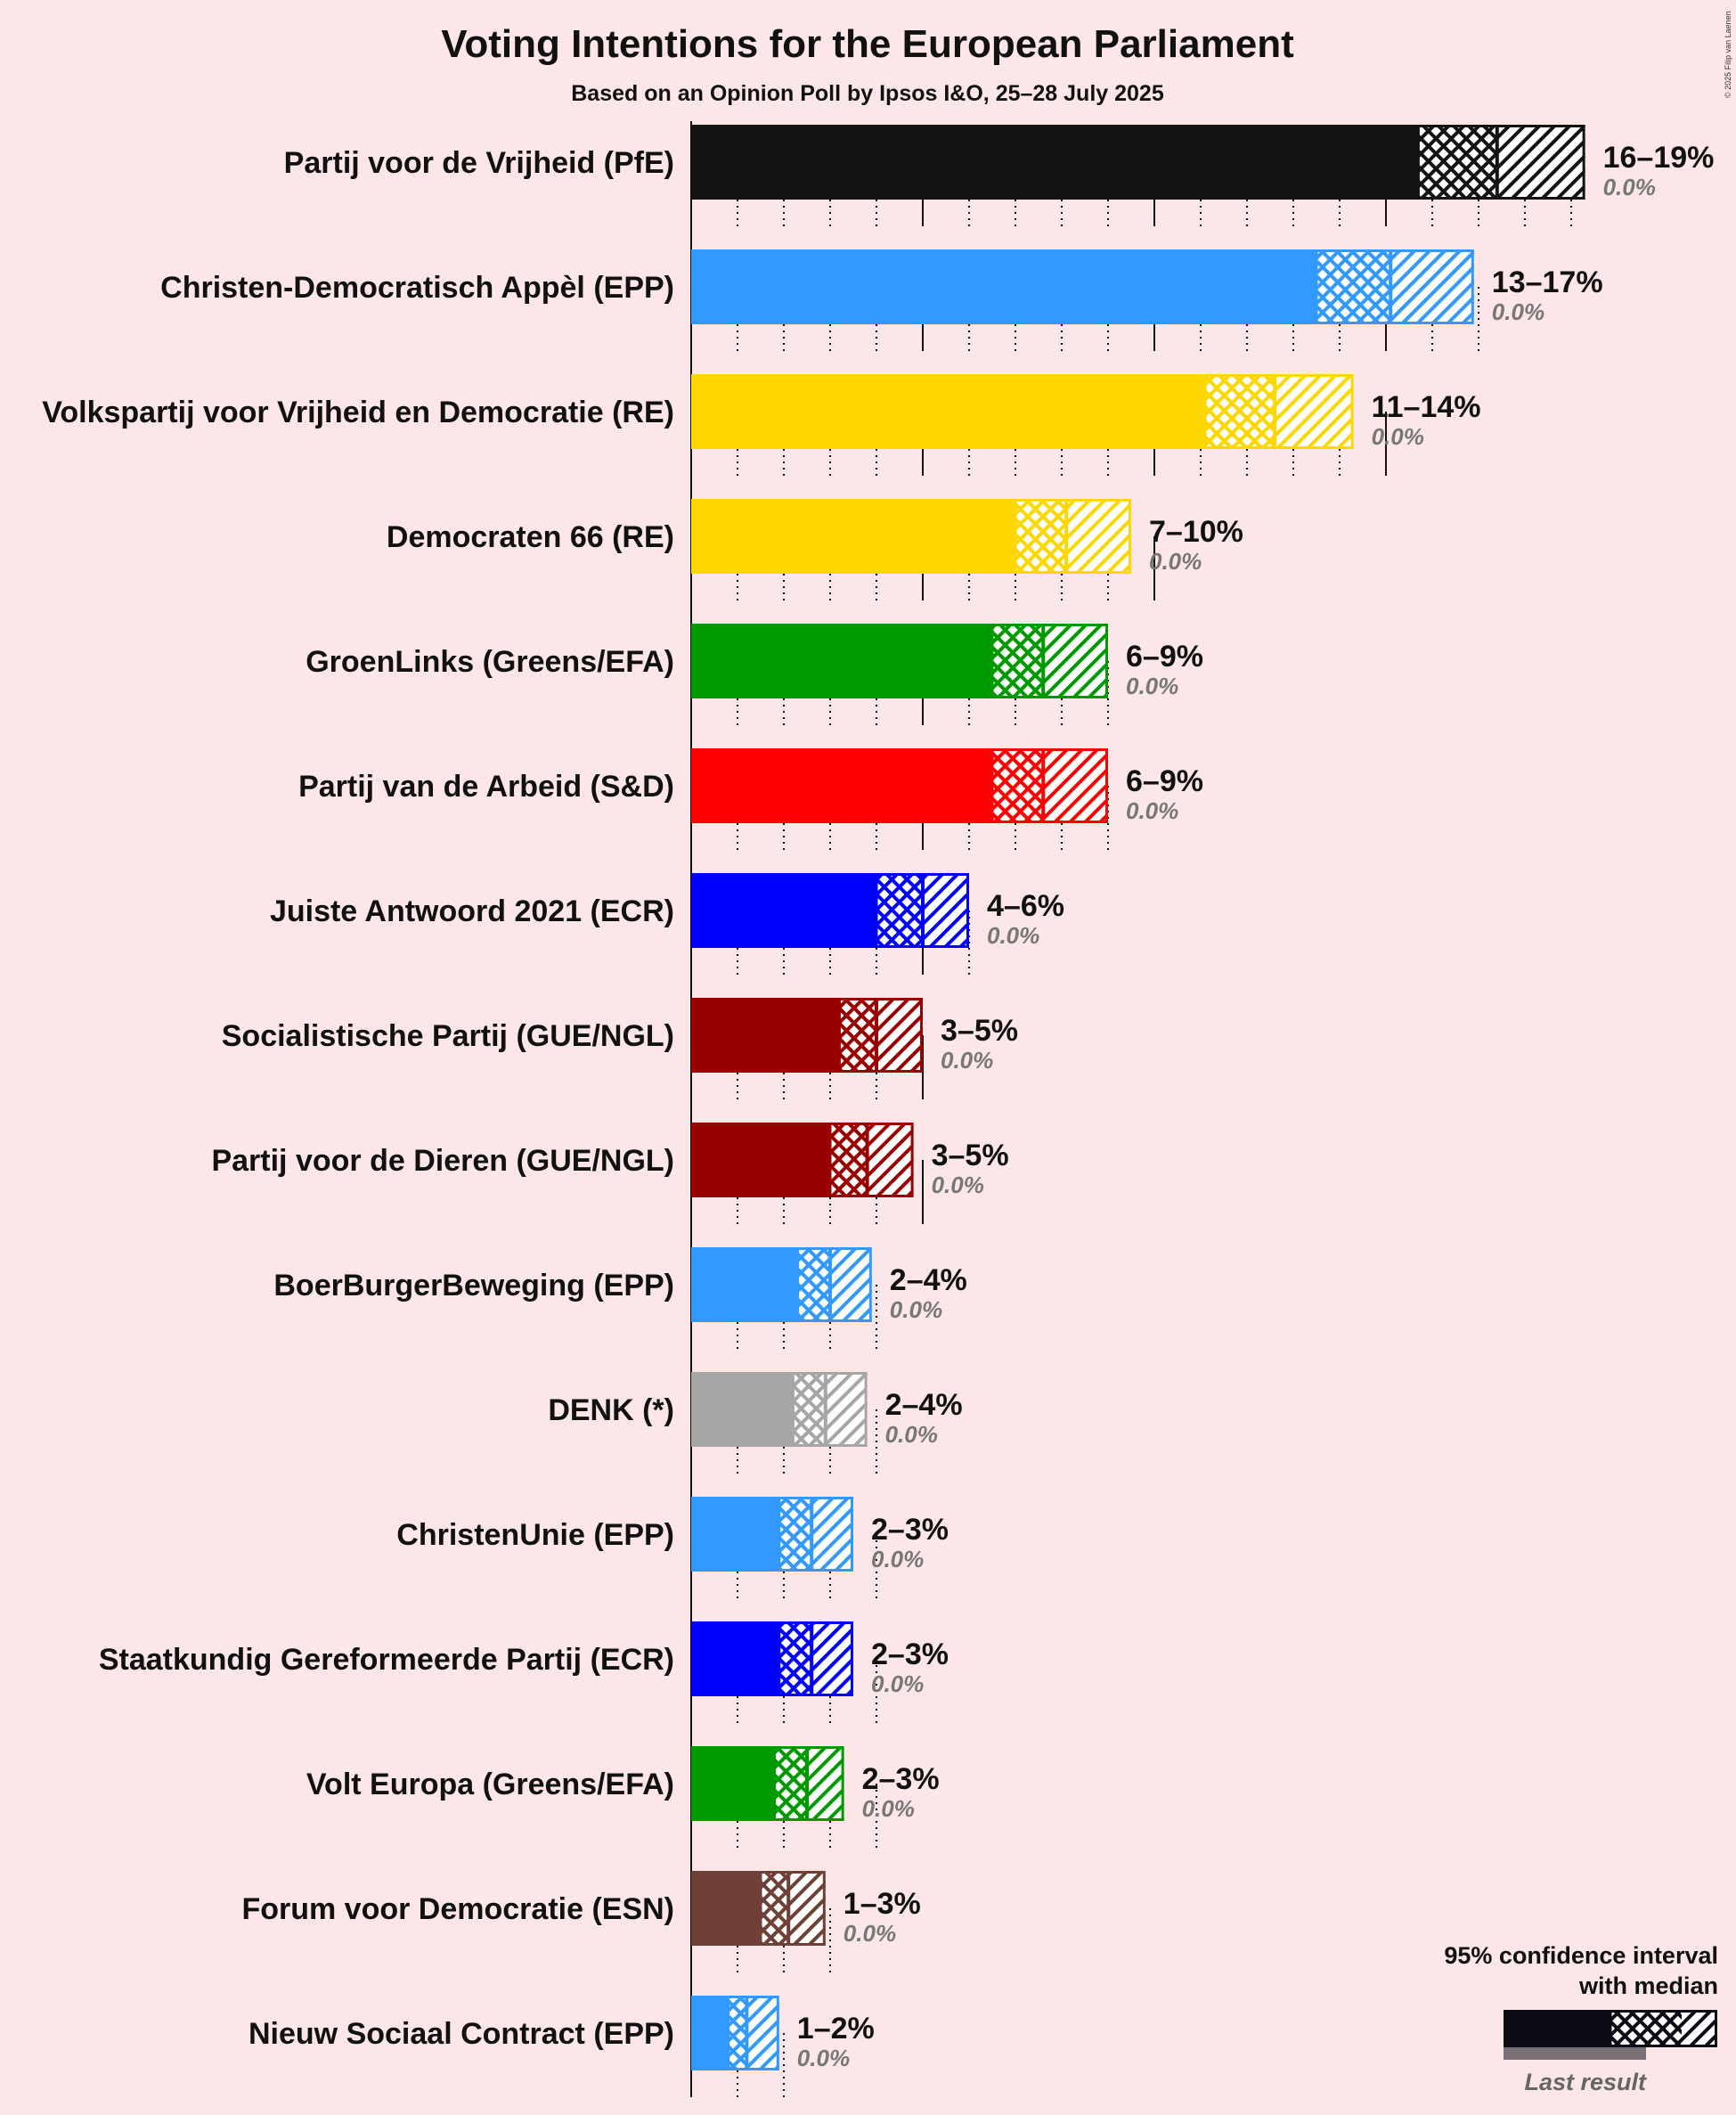  Describe the element at coordinates (417, 288) in the screenshot. I see `party-label: Christen-Democratisch Appèl (EPP)` at that location.